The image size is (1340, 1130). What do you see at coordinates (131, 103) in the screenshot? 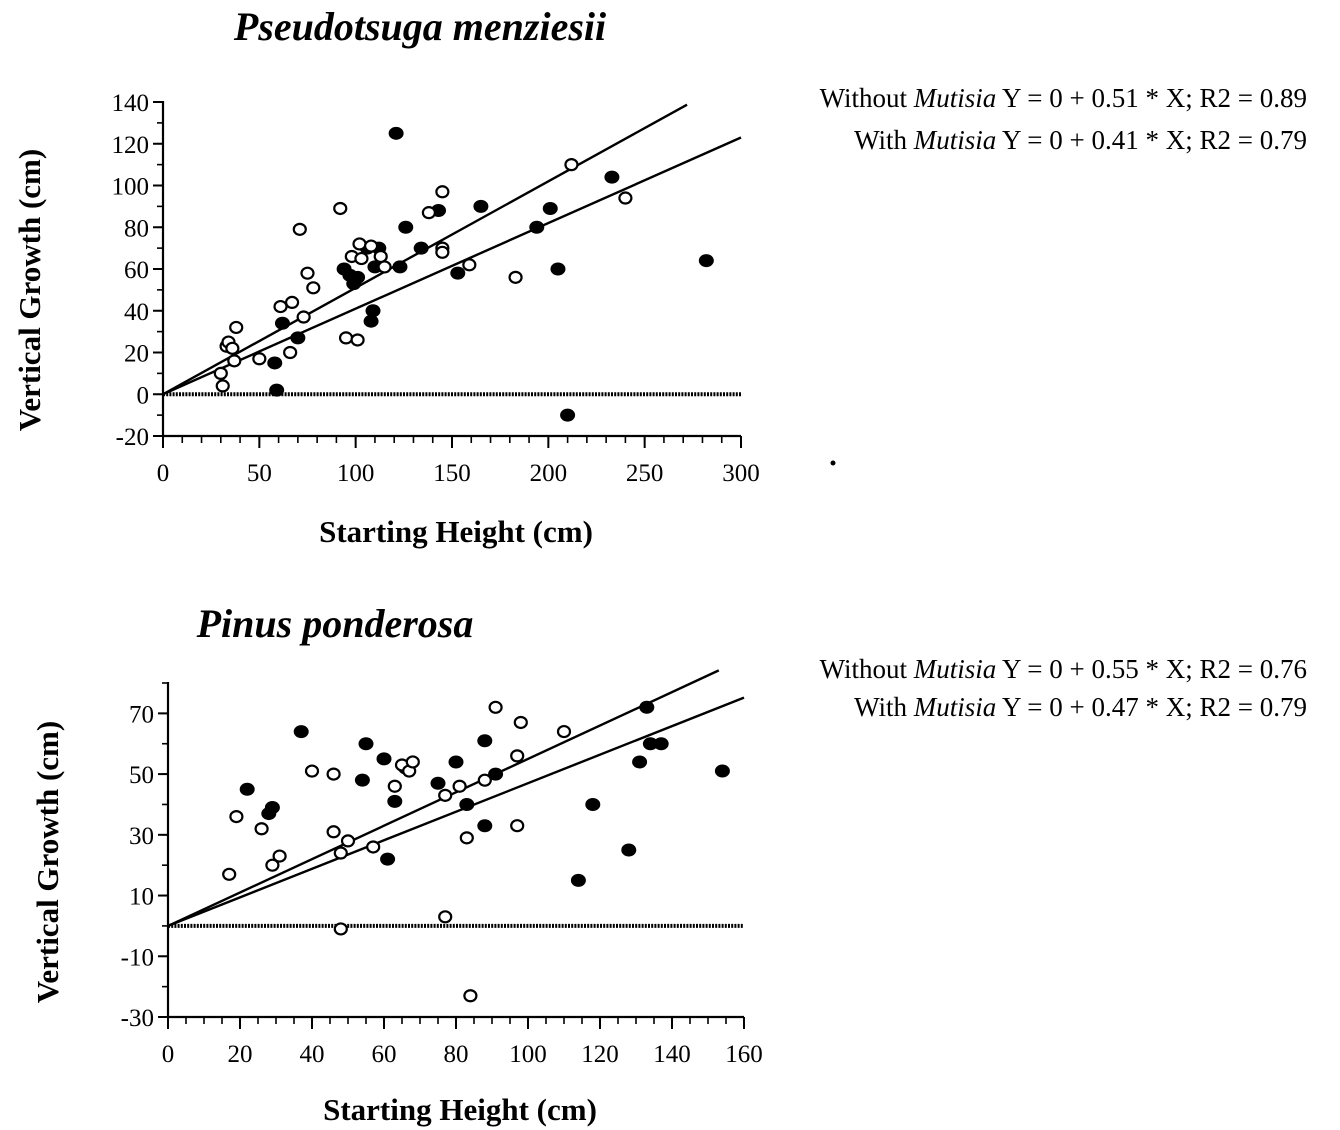
I see `y-tick-label: 140` at bounding box center [131, 103].